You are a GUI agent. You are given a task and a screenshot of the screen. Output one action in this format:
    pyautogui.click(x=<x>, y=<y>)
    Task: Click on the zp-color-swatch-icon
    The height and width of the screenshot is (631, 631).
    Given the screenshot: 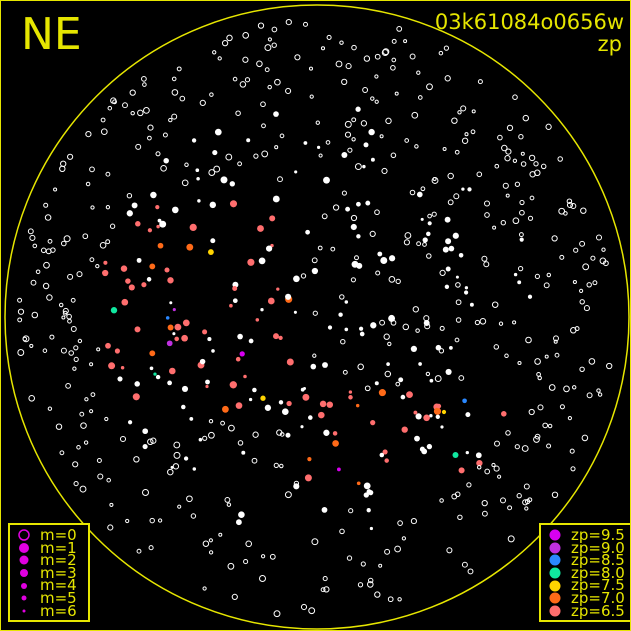 What is the action you would take?
    pyautogui.click(x=555, y=573)
    